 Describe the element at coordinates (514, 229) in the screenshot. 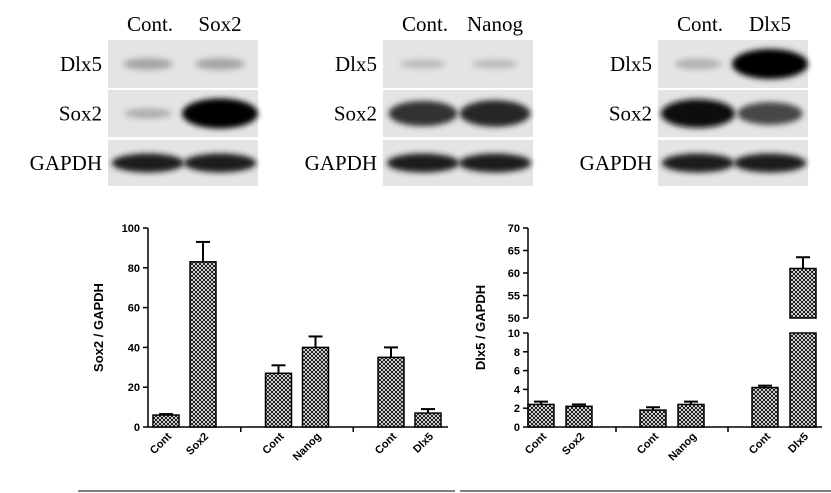

I see `y-tick-label: 70` at that location.